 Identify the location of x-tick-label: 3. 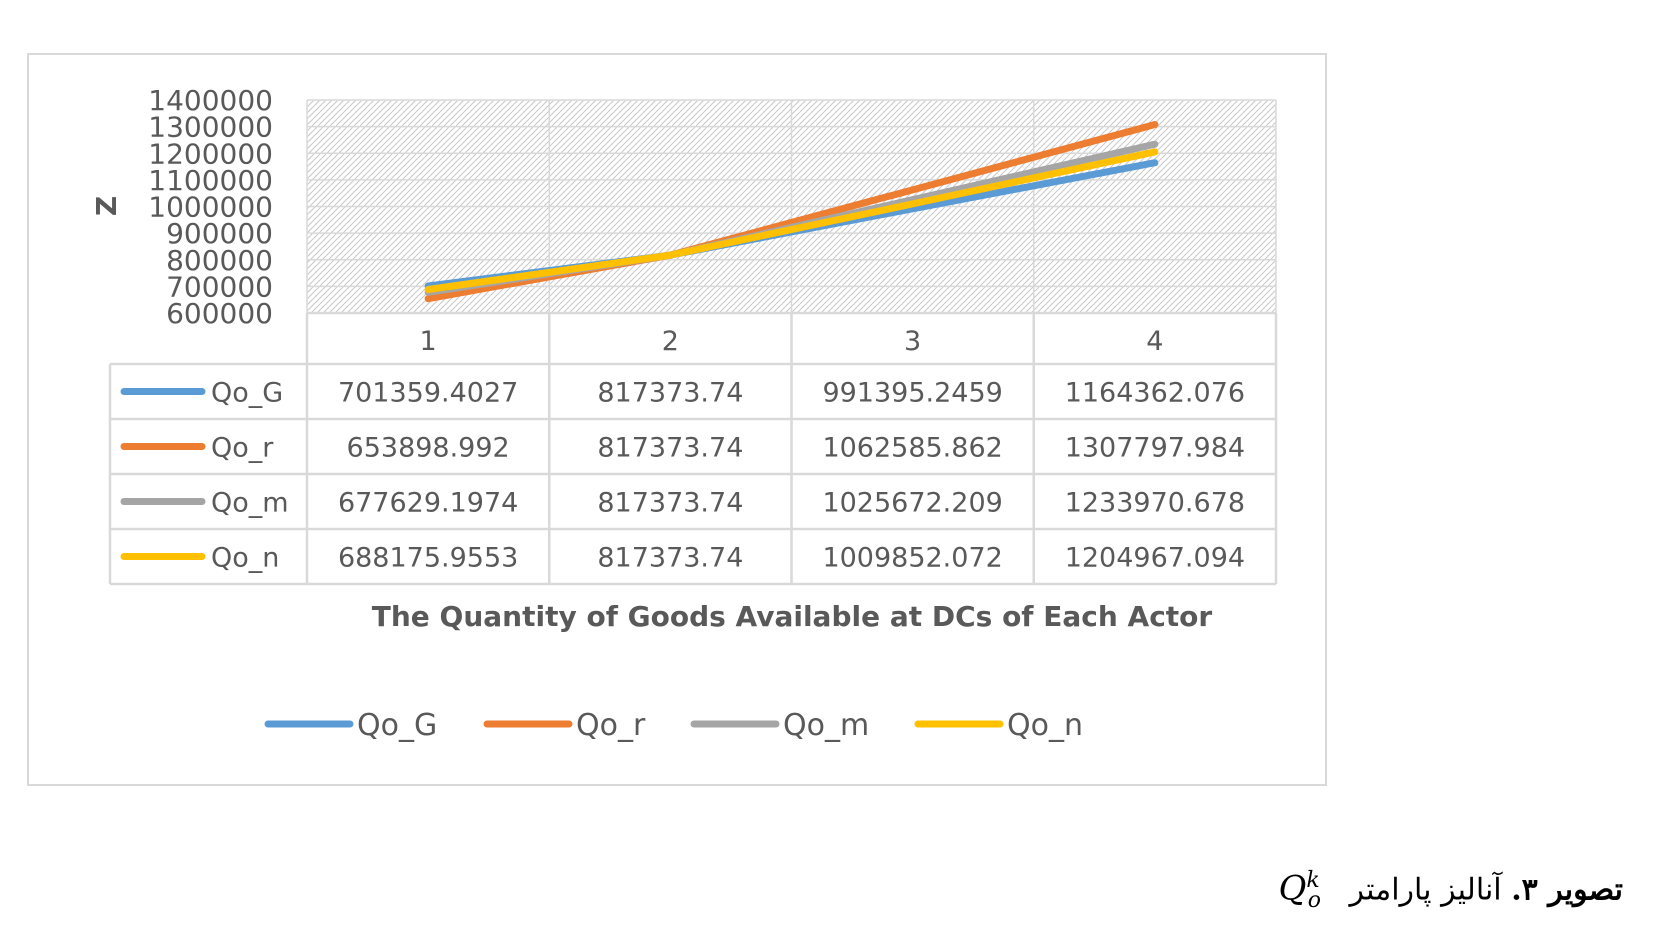
(912, 341).